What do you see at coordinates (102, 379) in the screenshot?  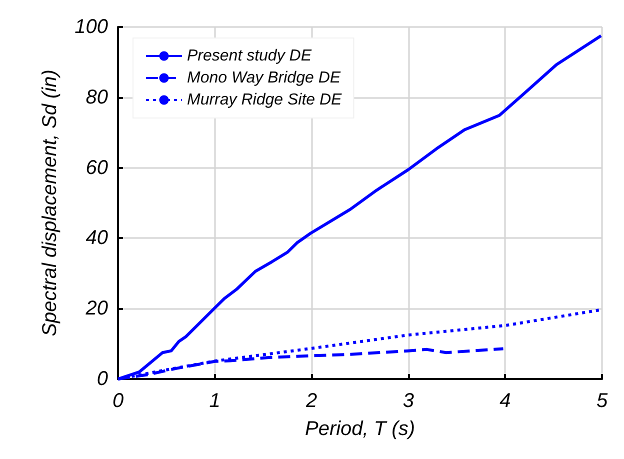 I see `y-tick-label: 0` at bounding box center [102, 379].